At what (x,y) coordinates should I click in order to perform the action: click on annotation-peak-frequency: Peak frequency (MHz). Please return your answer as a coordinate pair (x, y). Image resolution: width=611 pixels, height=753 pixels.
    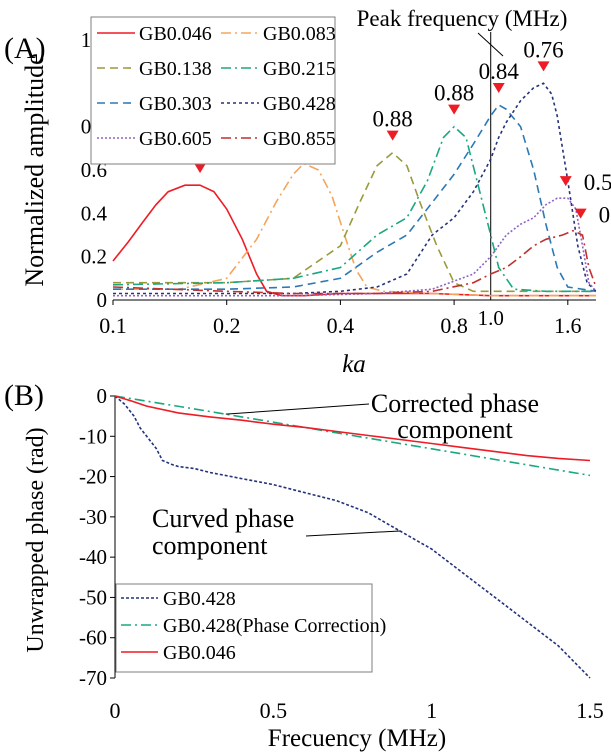
    Looking at the image, I should click on (462, 18).